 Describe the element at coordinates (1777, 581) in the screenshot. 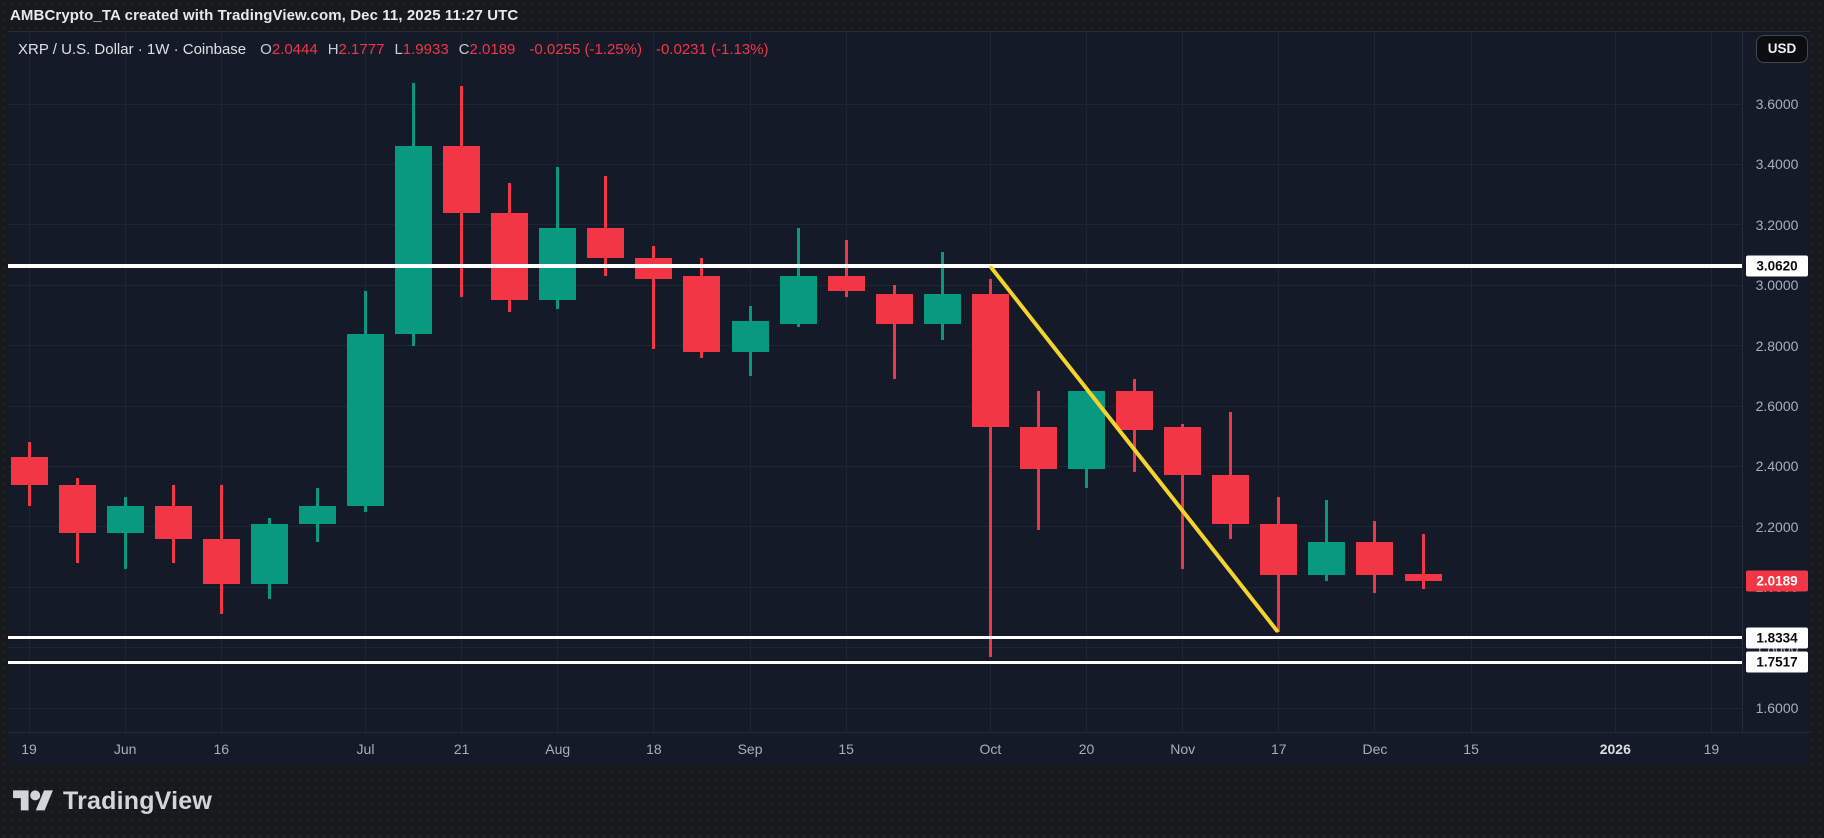

I see `last-price-label: 2.0189` at that location.